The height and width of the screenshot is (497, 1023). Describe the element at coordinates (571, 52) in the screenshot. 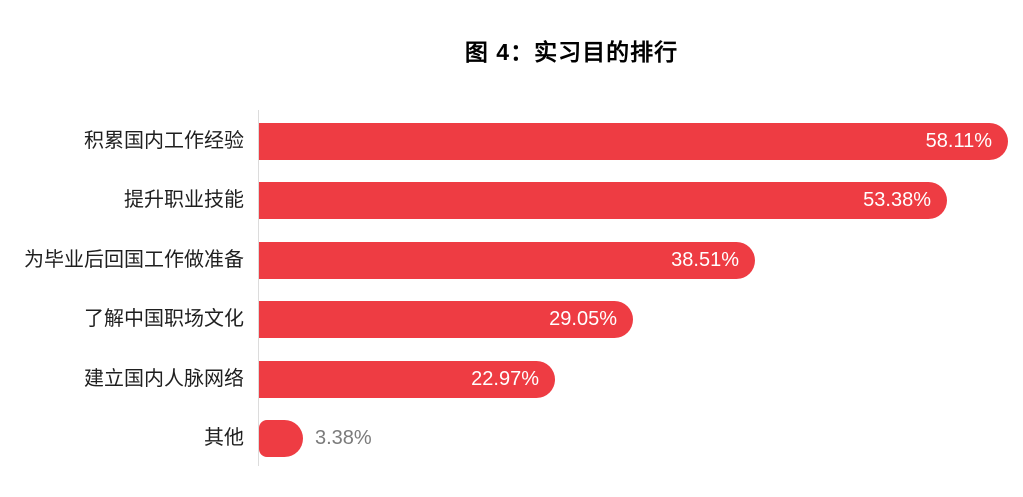

I see `chart-title: 图 4：实习目的排行` at that location.